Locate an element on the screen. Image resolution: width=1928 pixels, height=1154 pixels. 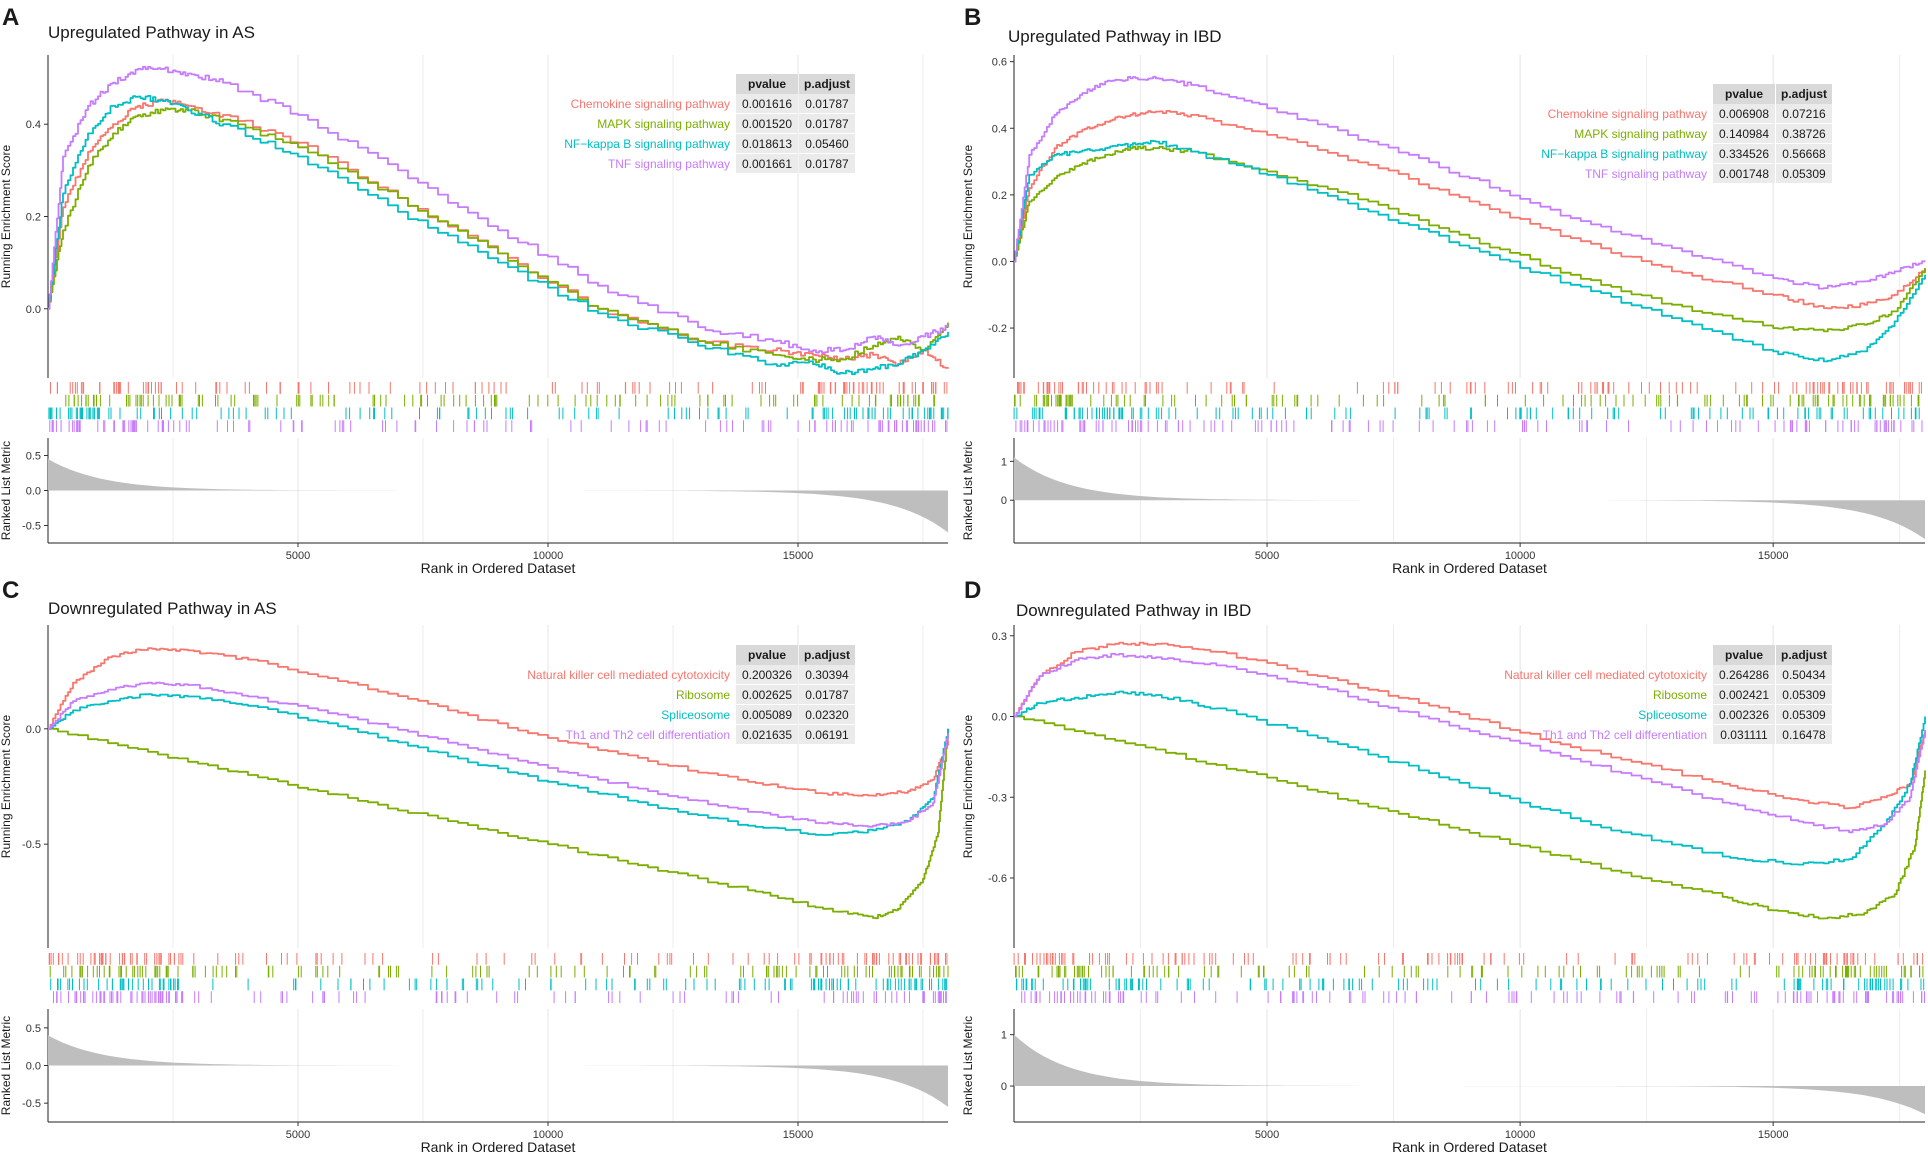
padjust-cell: 0.30394 is located at coordinates (827, 675).